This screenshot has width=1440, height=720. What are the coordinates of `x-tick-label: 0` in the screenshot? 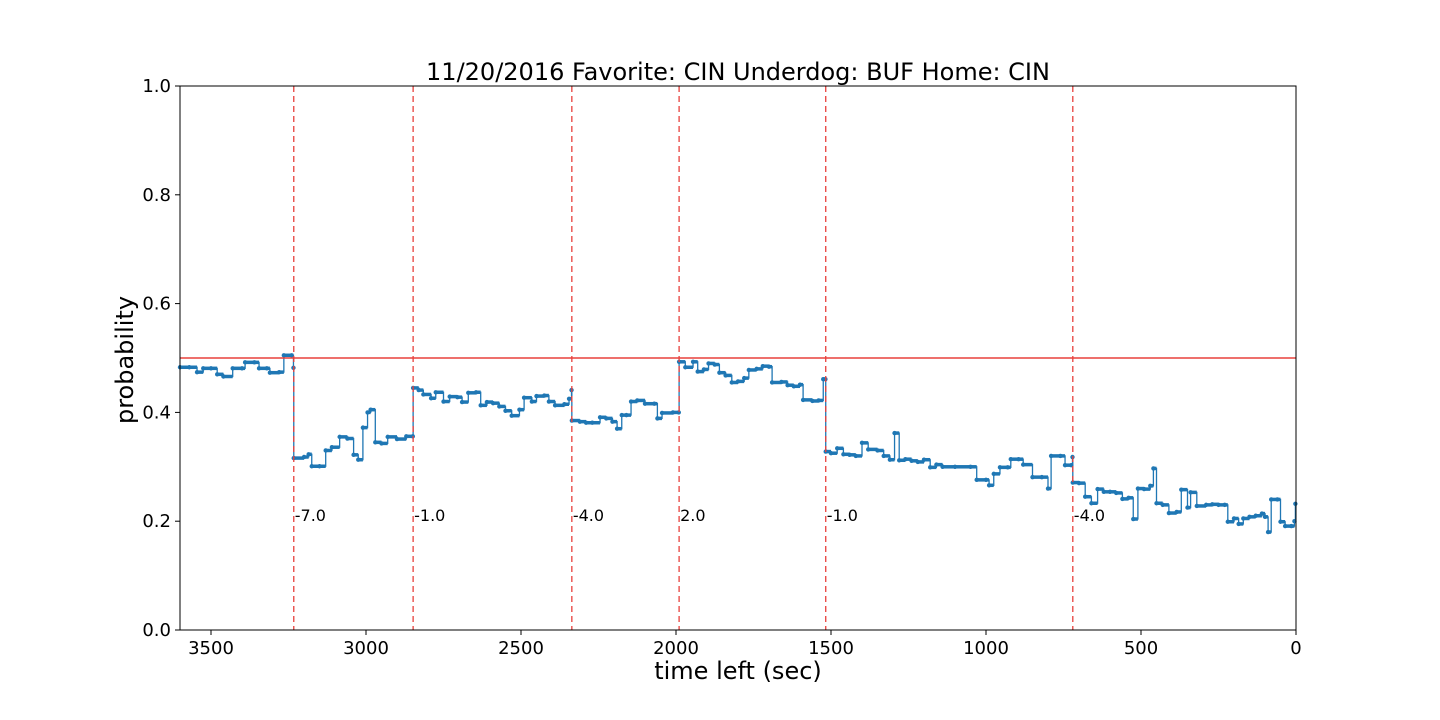 It's located at (1295, 648).